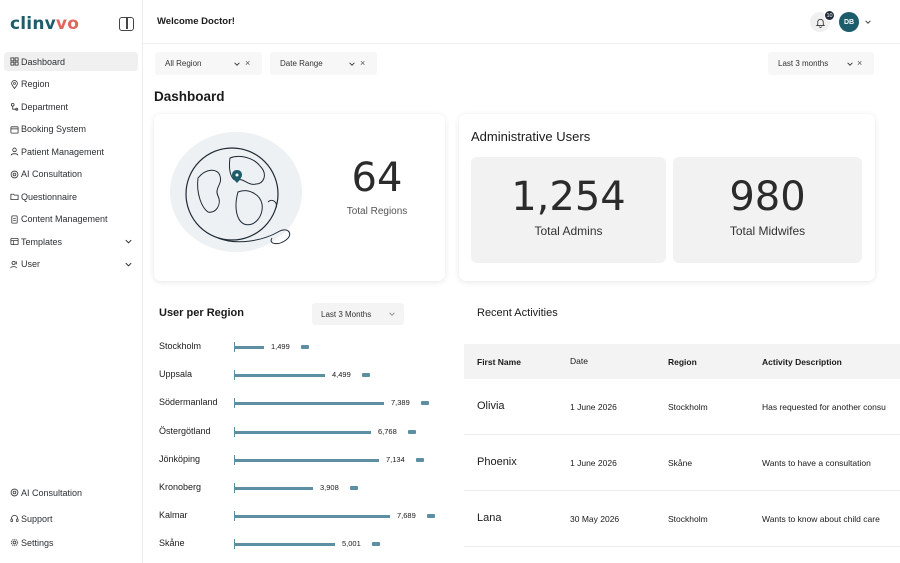 The height and width of the screenshot is (563, 900). What do you see at coordinates (126, 24) in the screenshot?
I see `sidebar-toggle-icon` at bounding box center [126, 24].